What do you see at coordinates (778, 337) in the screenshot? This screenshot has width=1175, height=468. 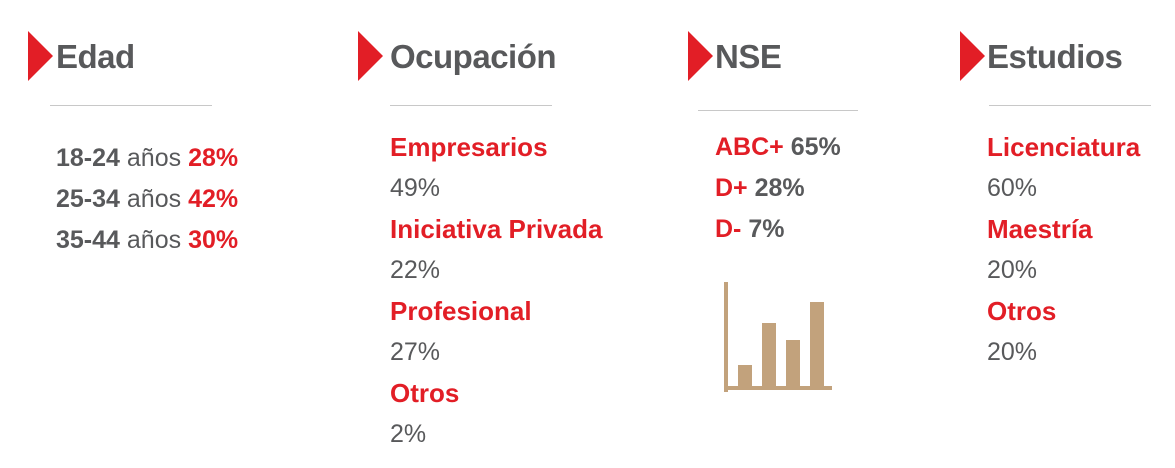 I see `bar-chart-icon` at bounding box center [778, 337].